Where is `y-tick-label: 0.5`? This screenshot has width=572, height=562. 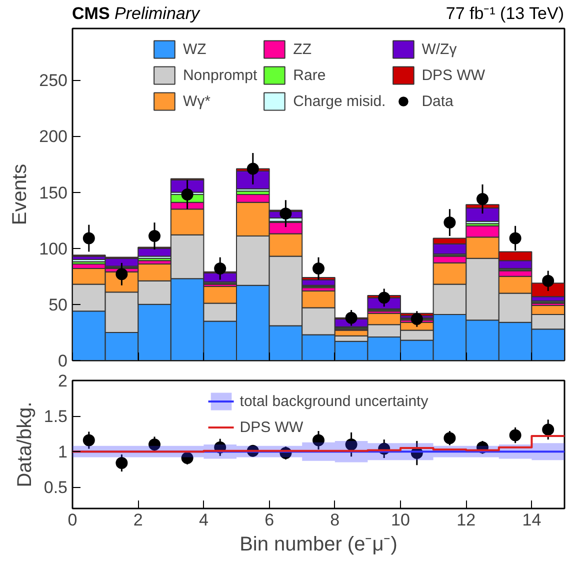 y-tick-label: 0.5 is located at coordinates (56, 488).